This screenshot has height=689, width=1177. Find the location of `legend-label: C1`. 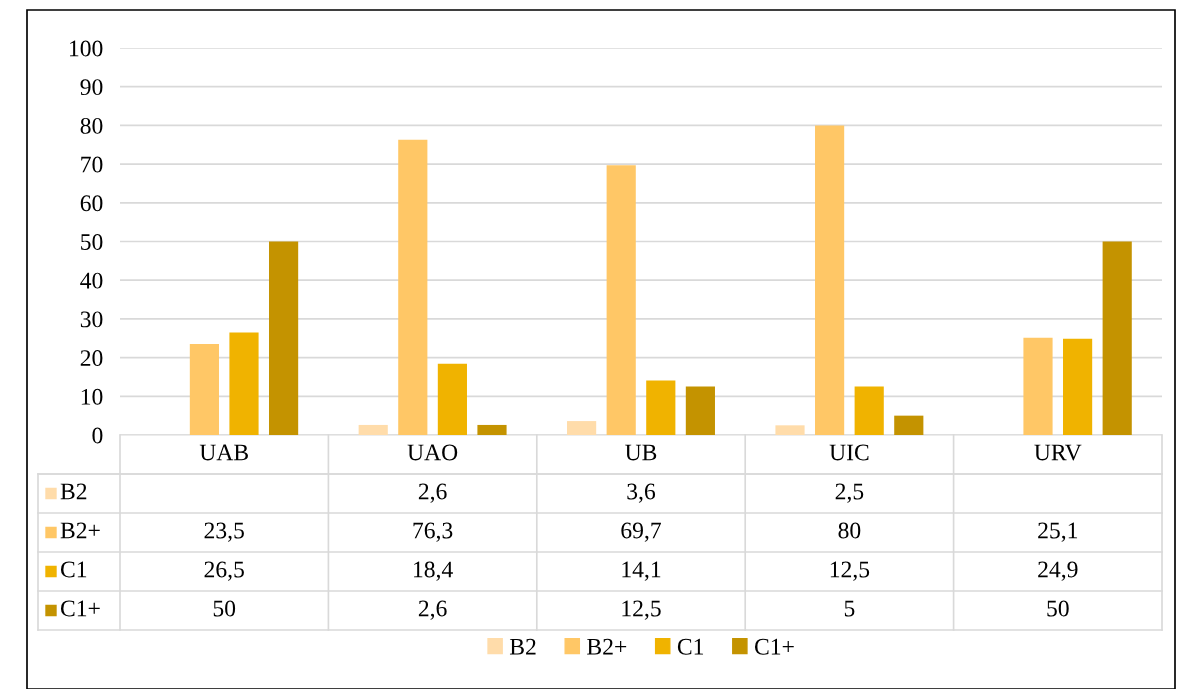

legend-label: C1 is located at coordinates (73, 569).